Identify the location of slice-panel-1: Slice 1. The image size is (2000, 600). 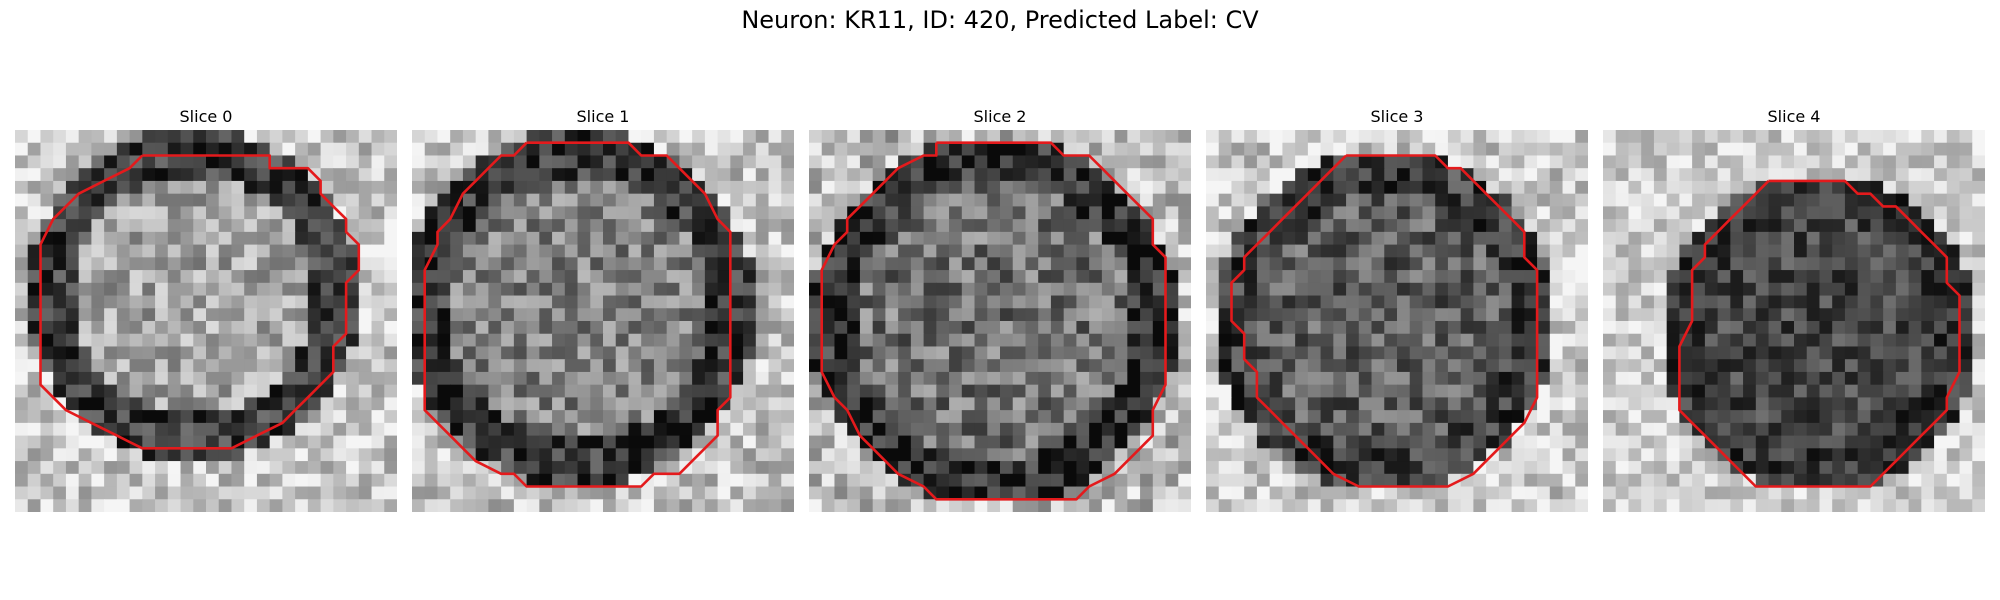
(603, 308).